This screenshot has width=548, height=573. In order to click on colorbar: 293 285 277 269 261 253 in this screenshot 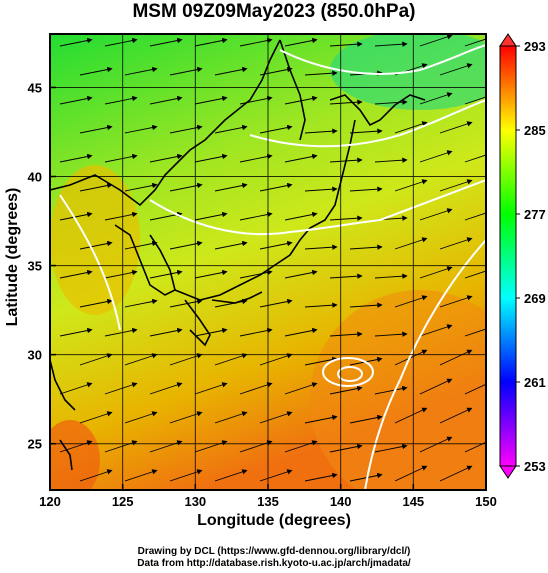, I will do `click(522, 256)`.